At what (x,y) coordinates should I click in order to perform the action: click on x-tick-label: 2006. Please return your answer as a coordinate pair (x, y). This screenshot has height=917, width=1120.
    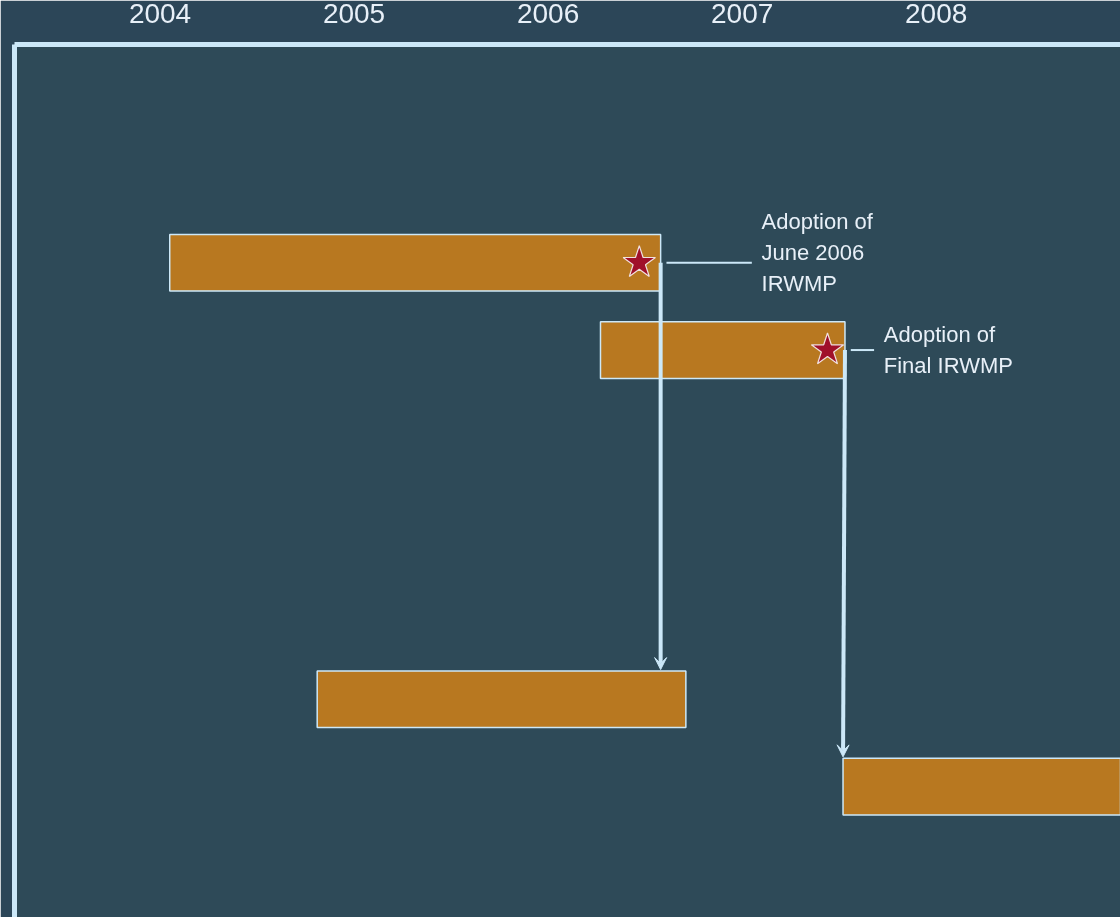
    Looking at the image, I should click on (548, 14).